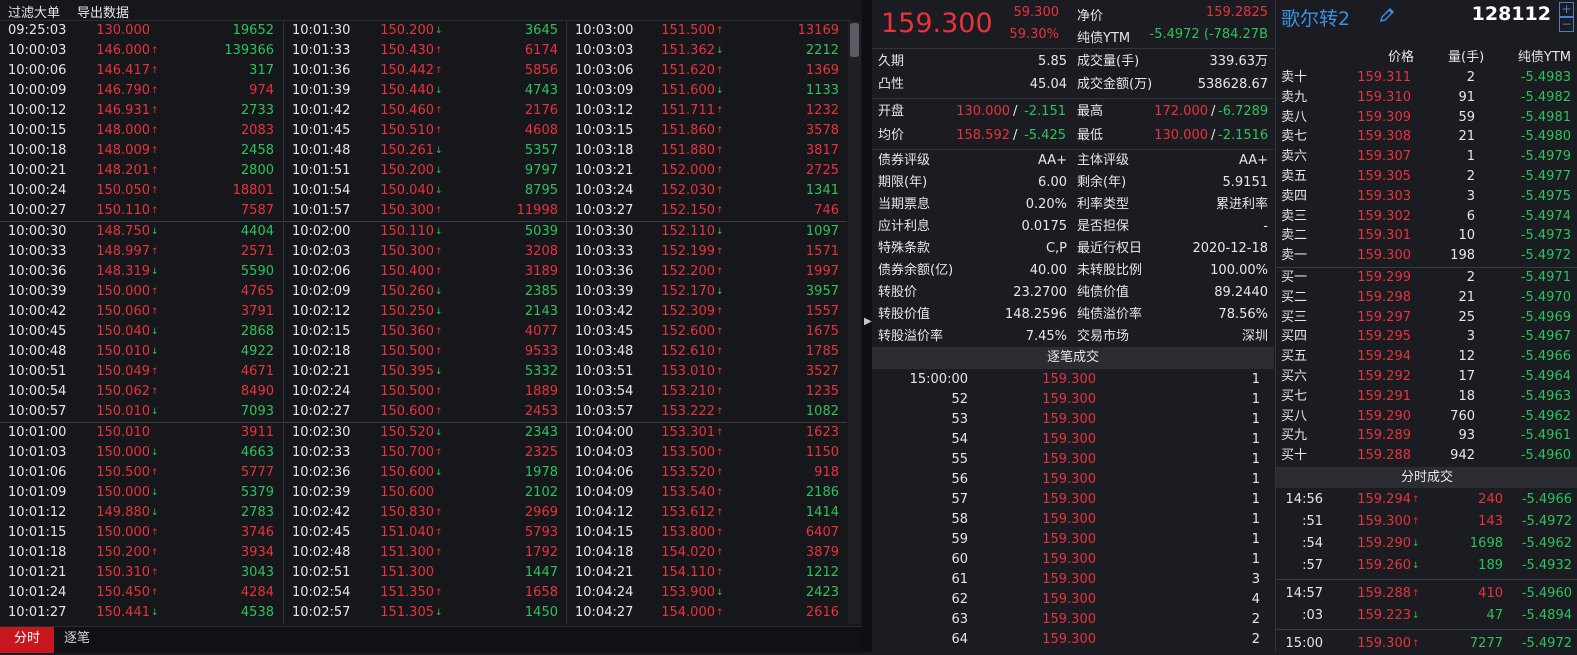 This screenshot has width=1577, height=655. Describe the element at coordinates (1384, 77) in the screenshot. I see `level-price: 159.311` at that location.